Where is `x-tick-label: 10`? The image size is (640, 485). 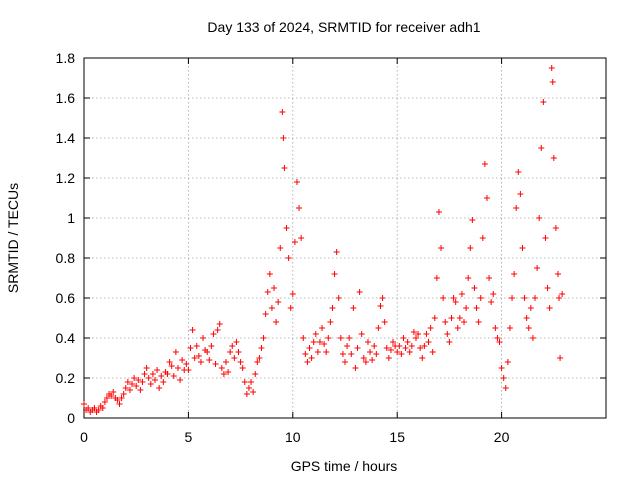
x-tick-label: 10 is located at coordinates (293, 437).